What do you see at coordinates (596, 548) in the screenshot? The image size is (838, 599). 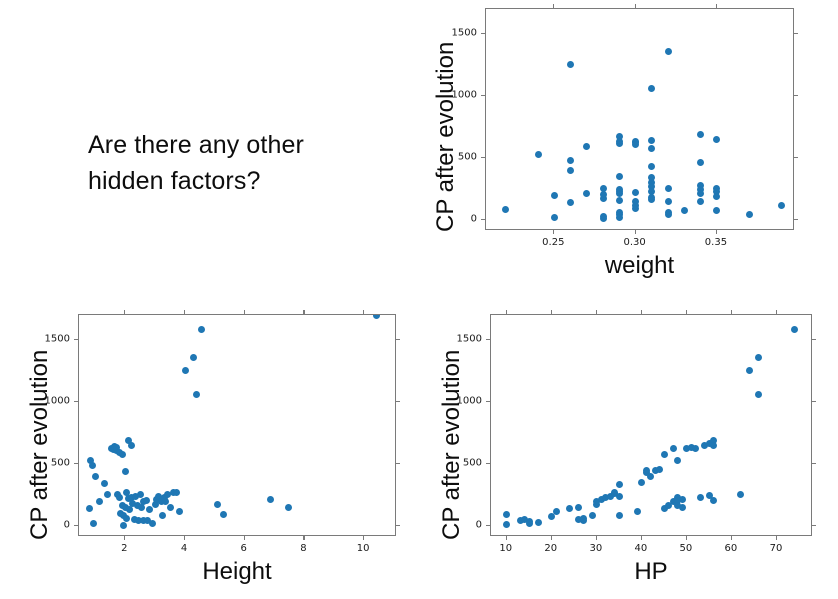 I see `x-axis-tick-label: 30` at bounding box center [596, 548].